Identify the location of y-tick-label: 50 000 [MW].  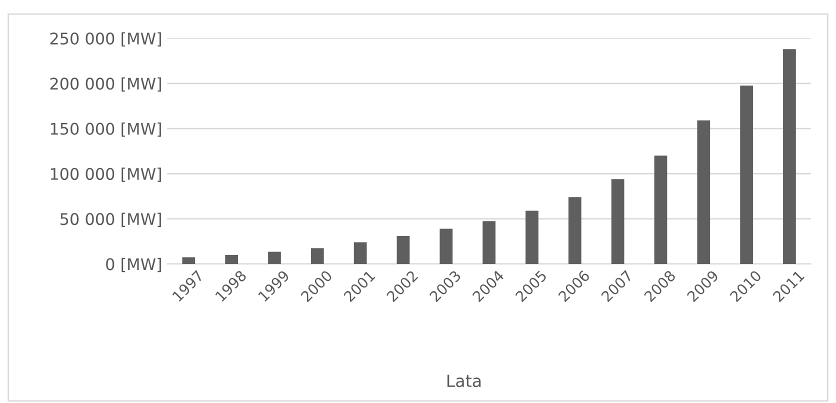
(110, 220).